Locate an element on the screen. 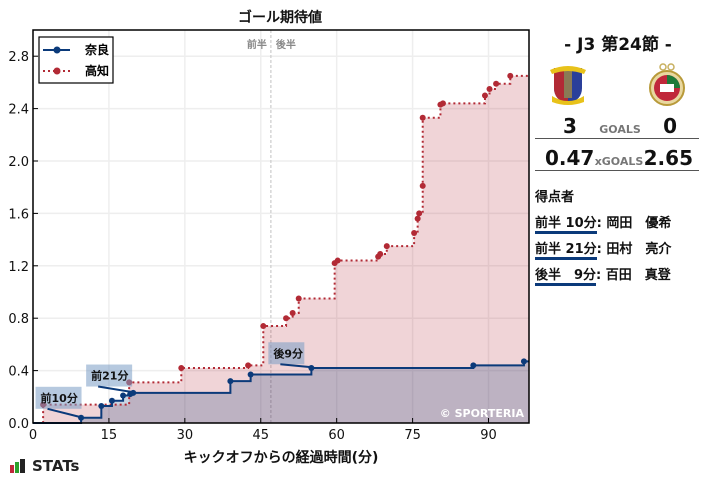  scorer-item: 前半 10分: 岡田 優希 is located at coordinates (603, 223).